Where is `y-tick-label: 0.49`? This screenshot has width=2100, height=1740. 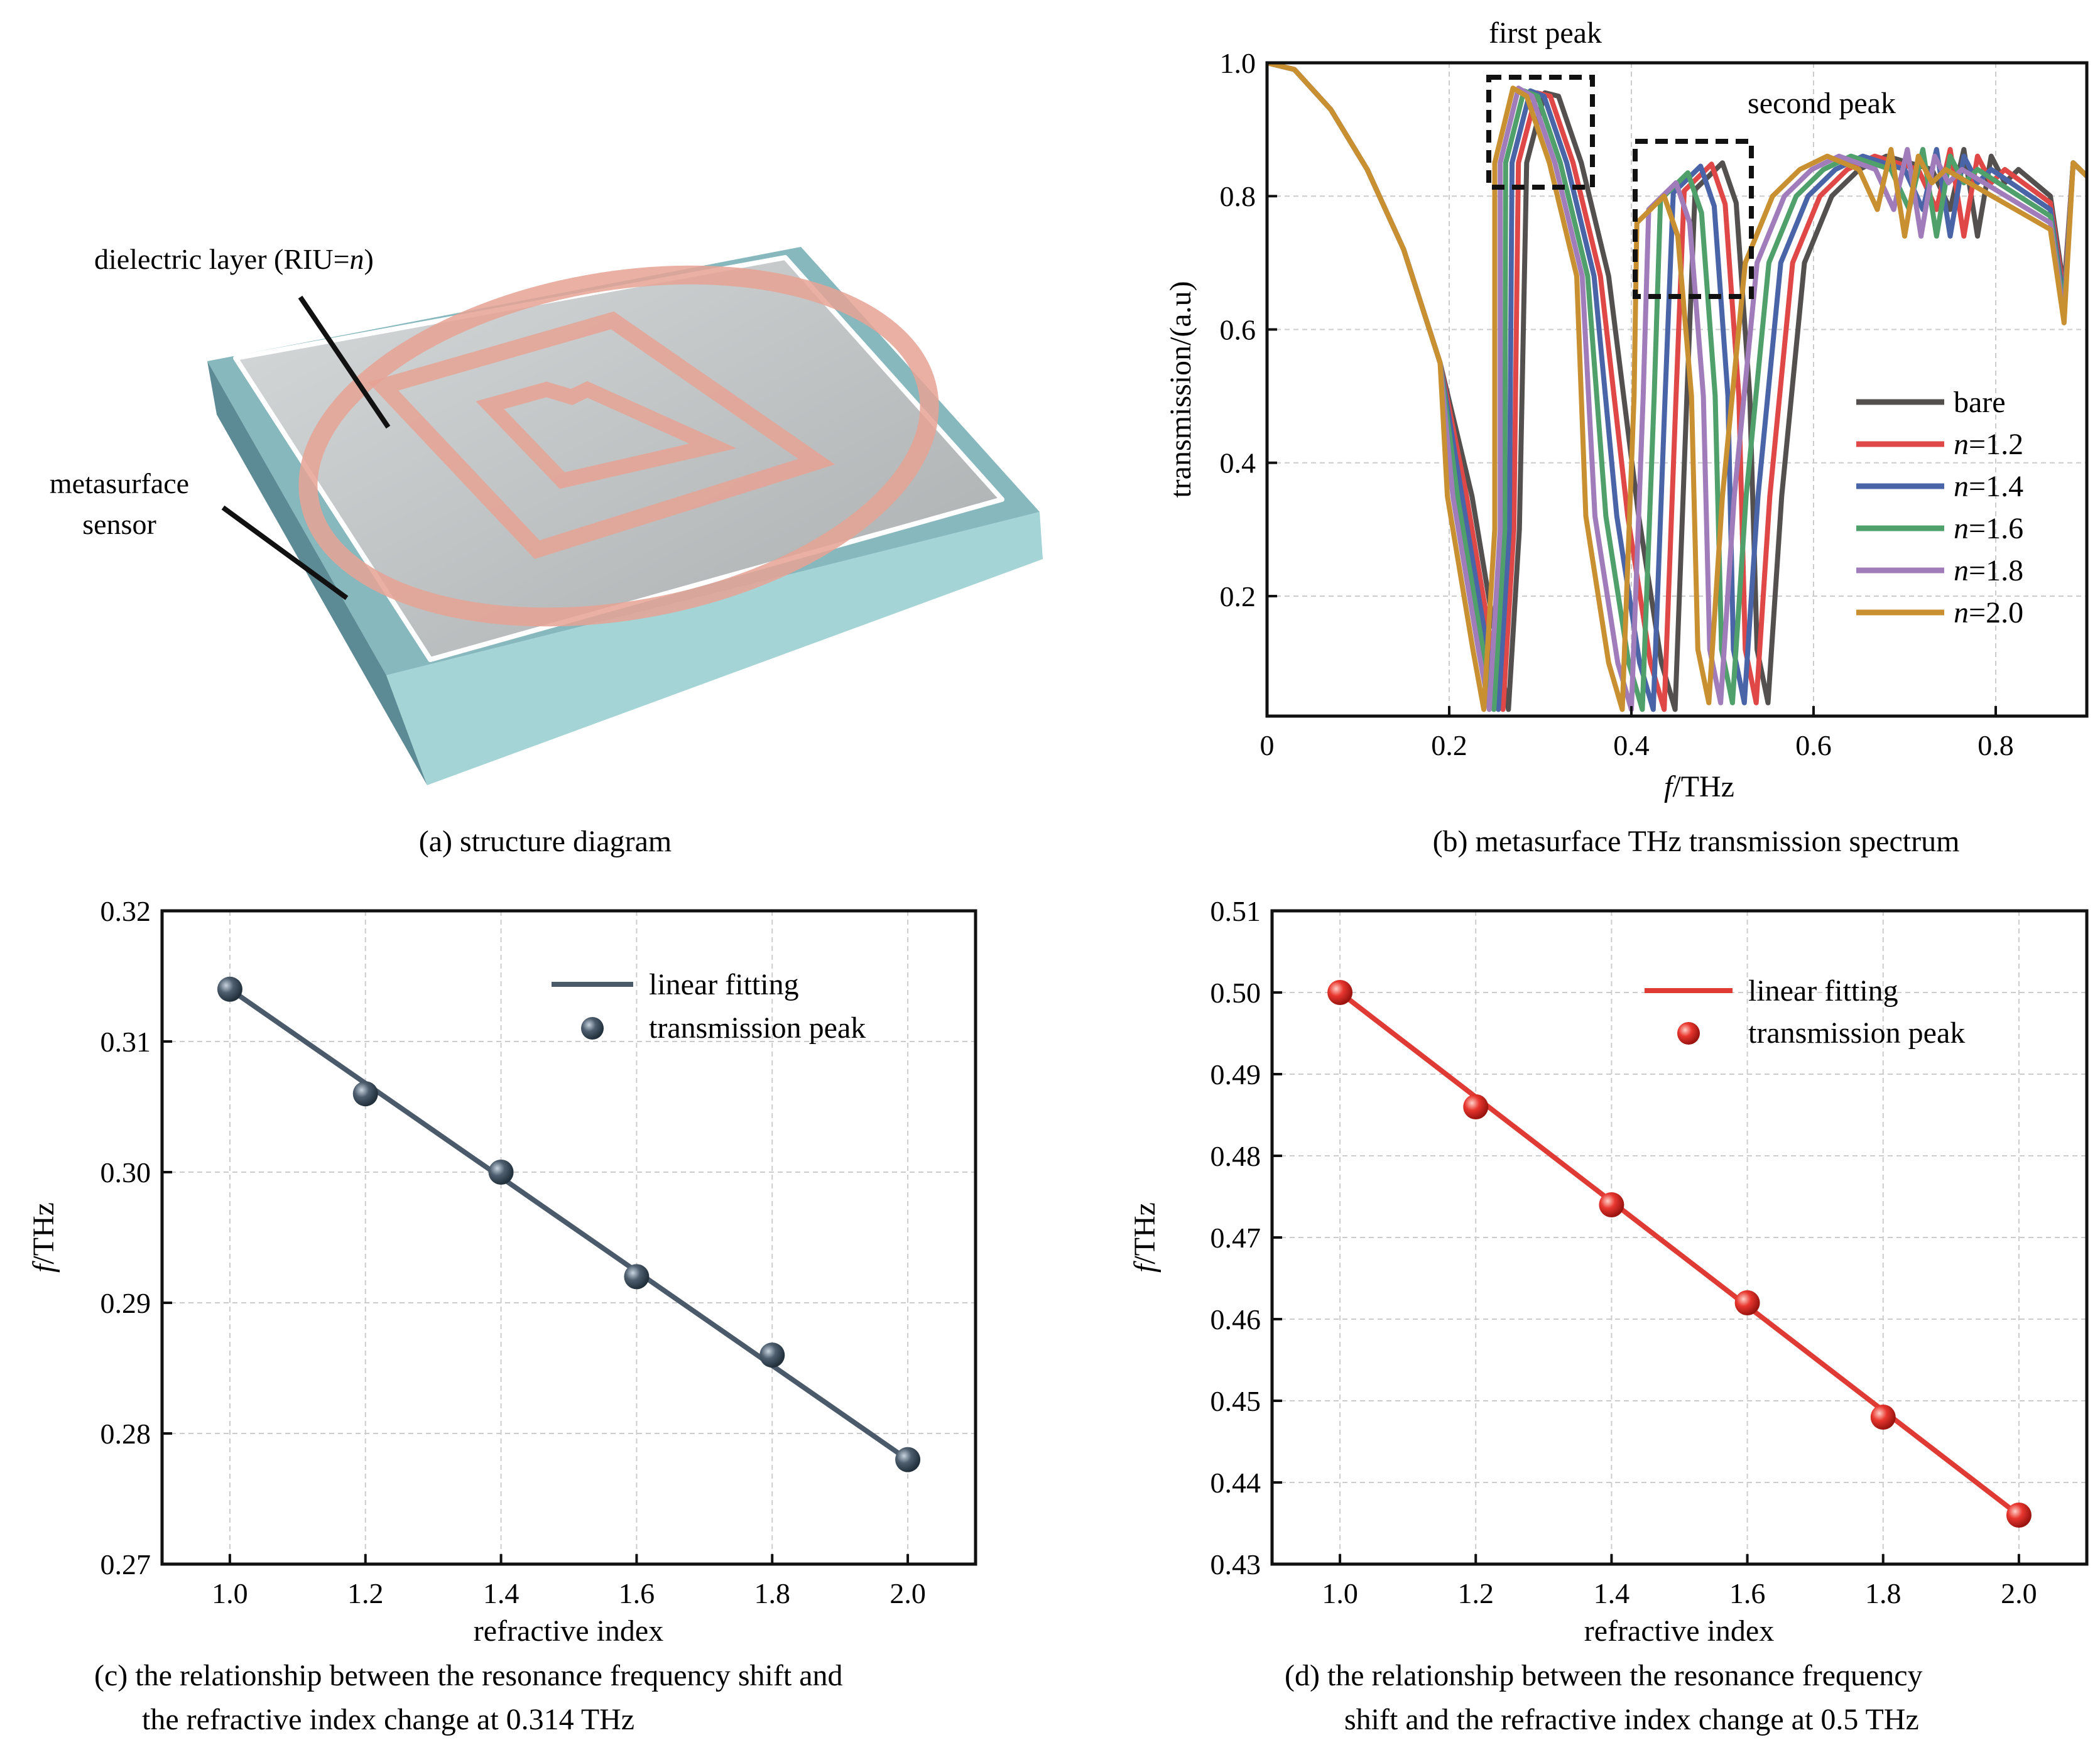
y-tick-label: 0.49 is located at coordinates (1235, 1074).